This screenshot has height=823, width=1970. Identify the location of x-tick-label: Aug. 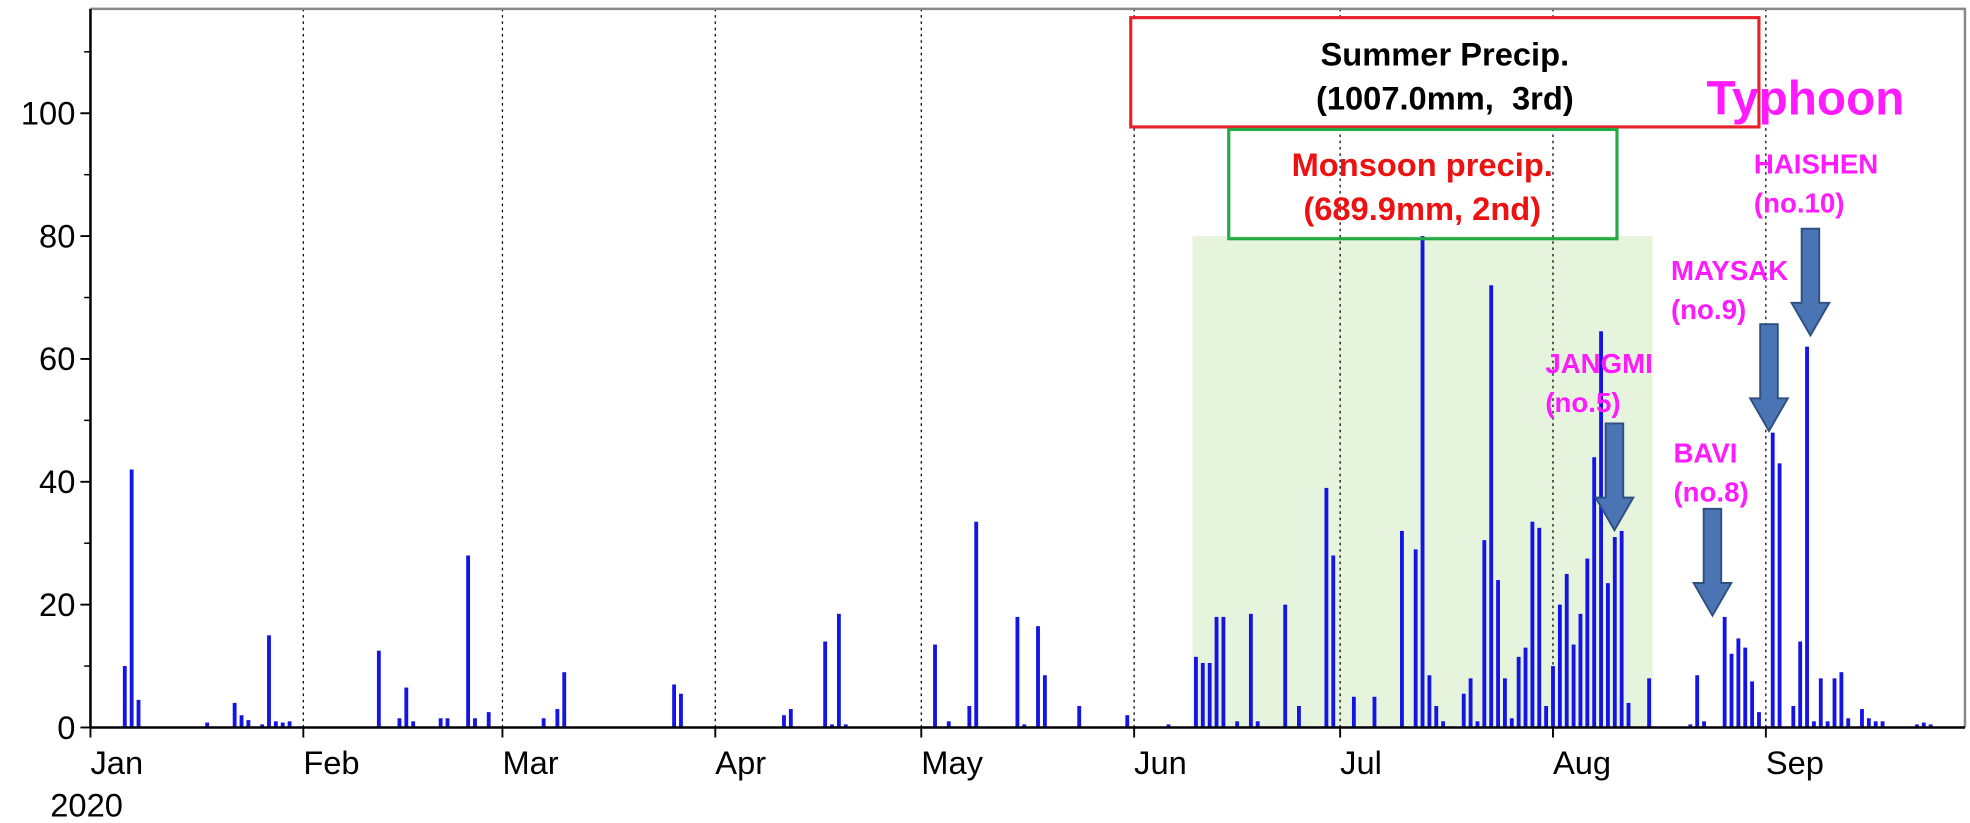
(1582, 762).